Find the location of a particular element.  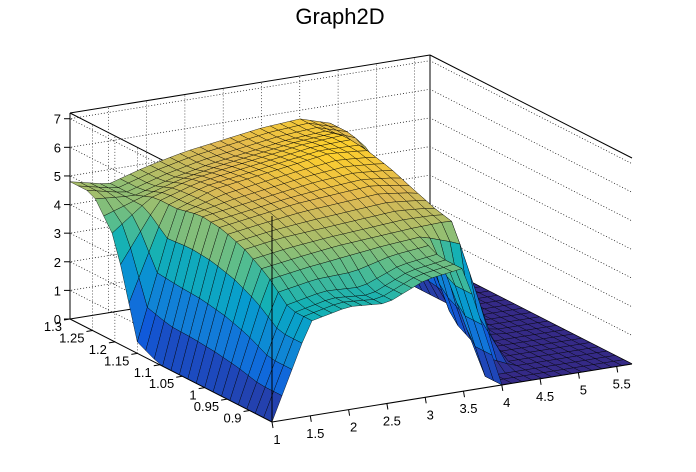

y-tick-label: 1.25 is located at coordinates (71, 337).